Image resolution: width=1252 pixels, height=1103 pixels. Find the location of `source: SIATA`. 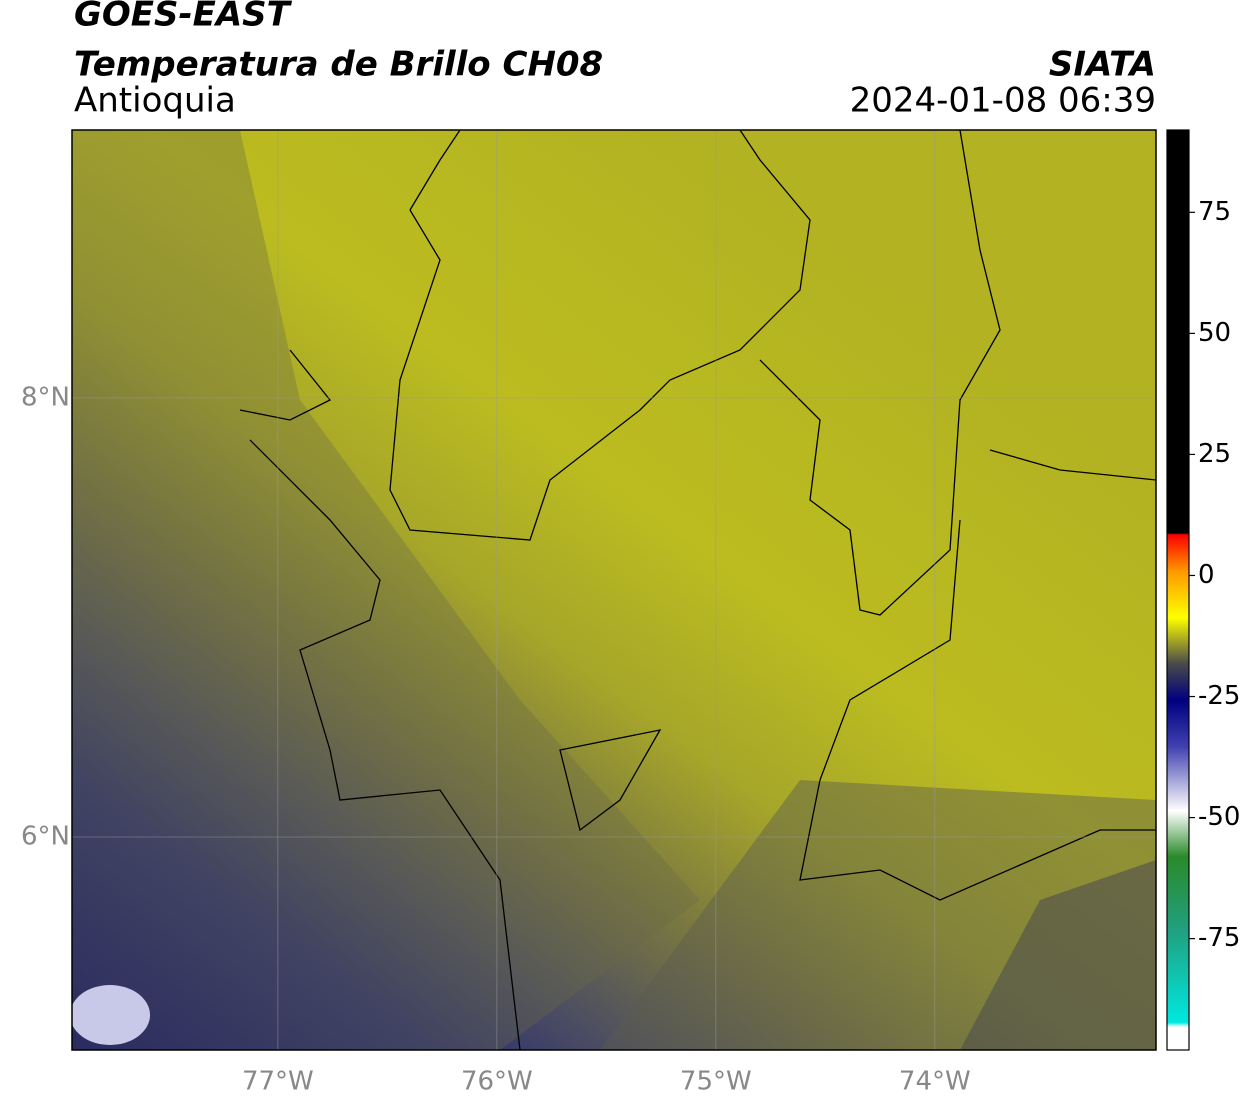

source: SIATA is located at coordinates (1102, 65).